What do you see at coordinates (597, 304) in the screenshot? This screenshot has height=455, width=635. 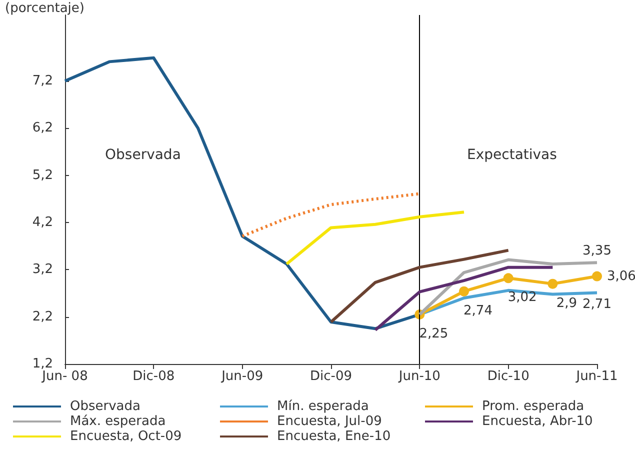 I see `data-label: 2,71` at bounding box center [597, 304].